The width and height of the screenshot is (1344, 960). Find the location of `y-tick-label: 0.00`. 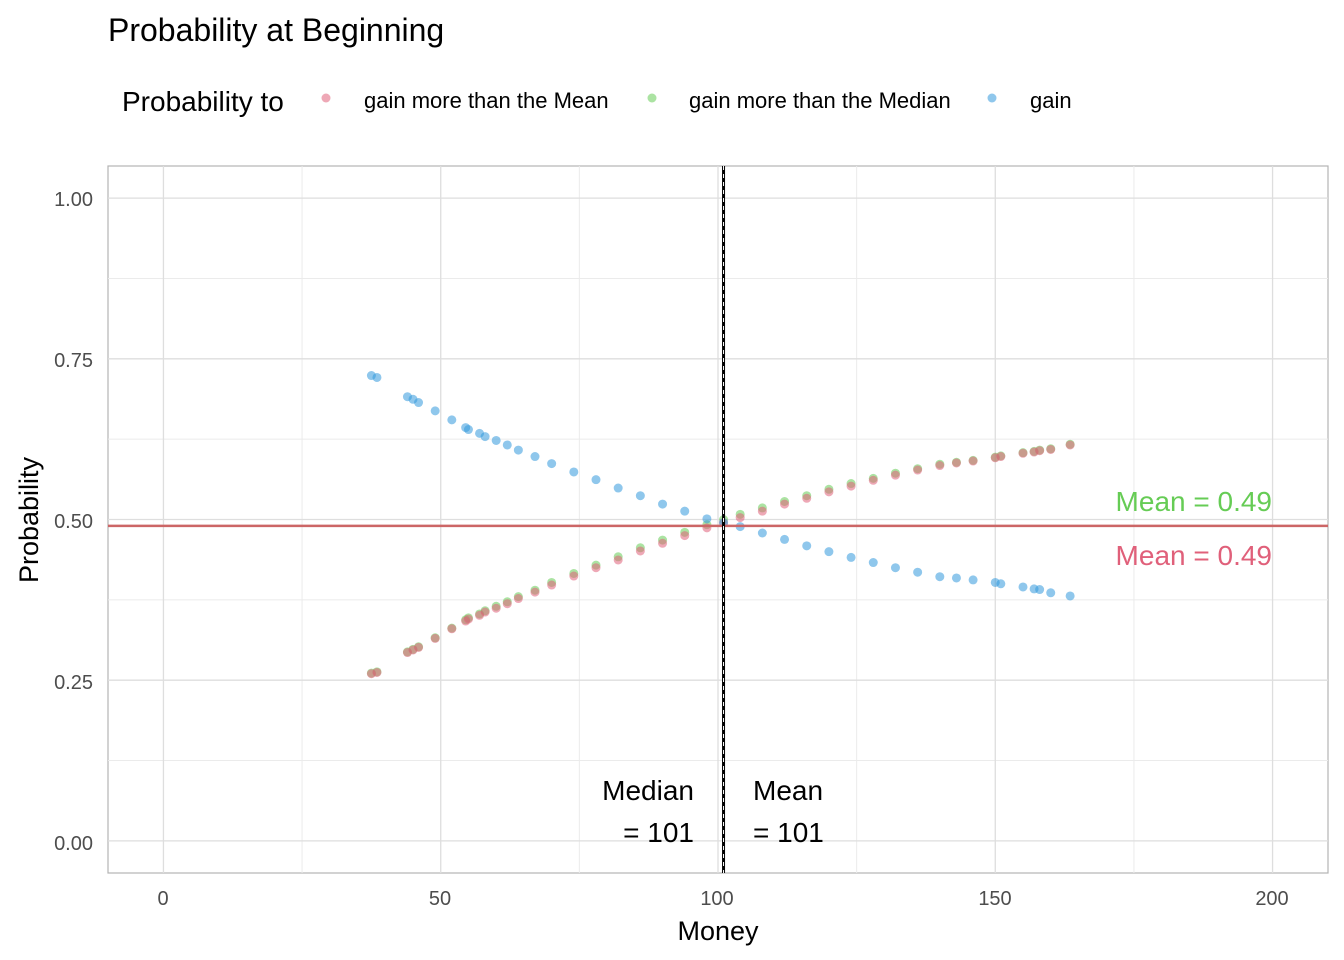

y-tick-label: 0.00 is located at coordinates (73, 844).